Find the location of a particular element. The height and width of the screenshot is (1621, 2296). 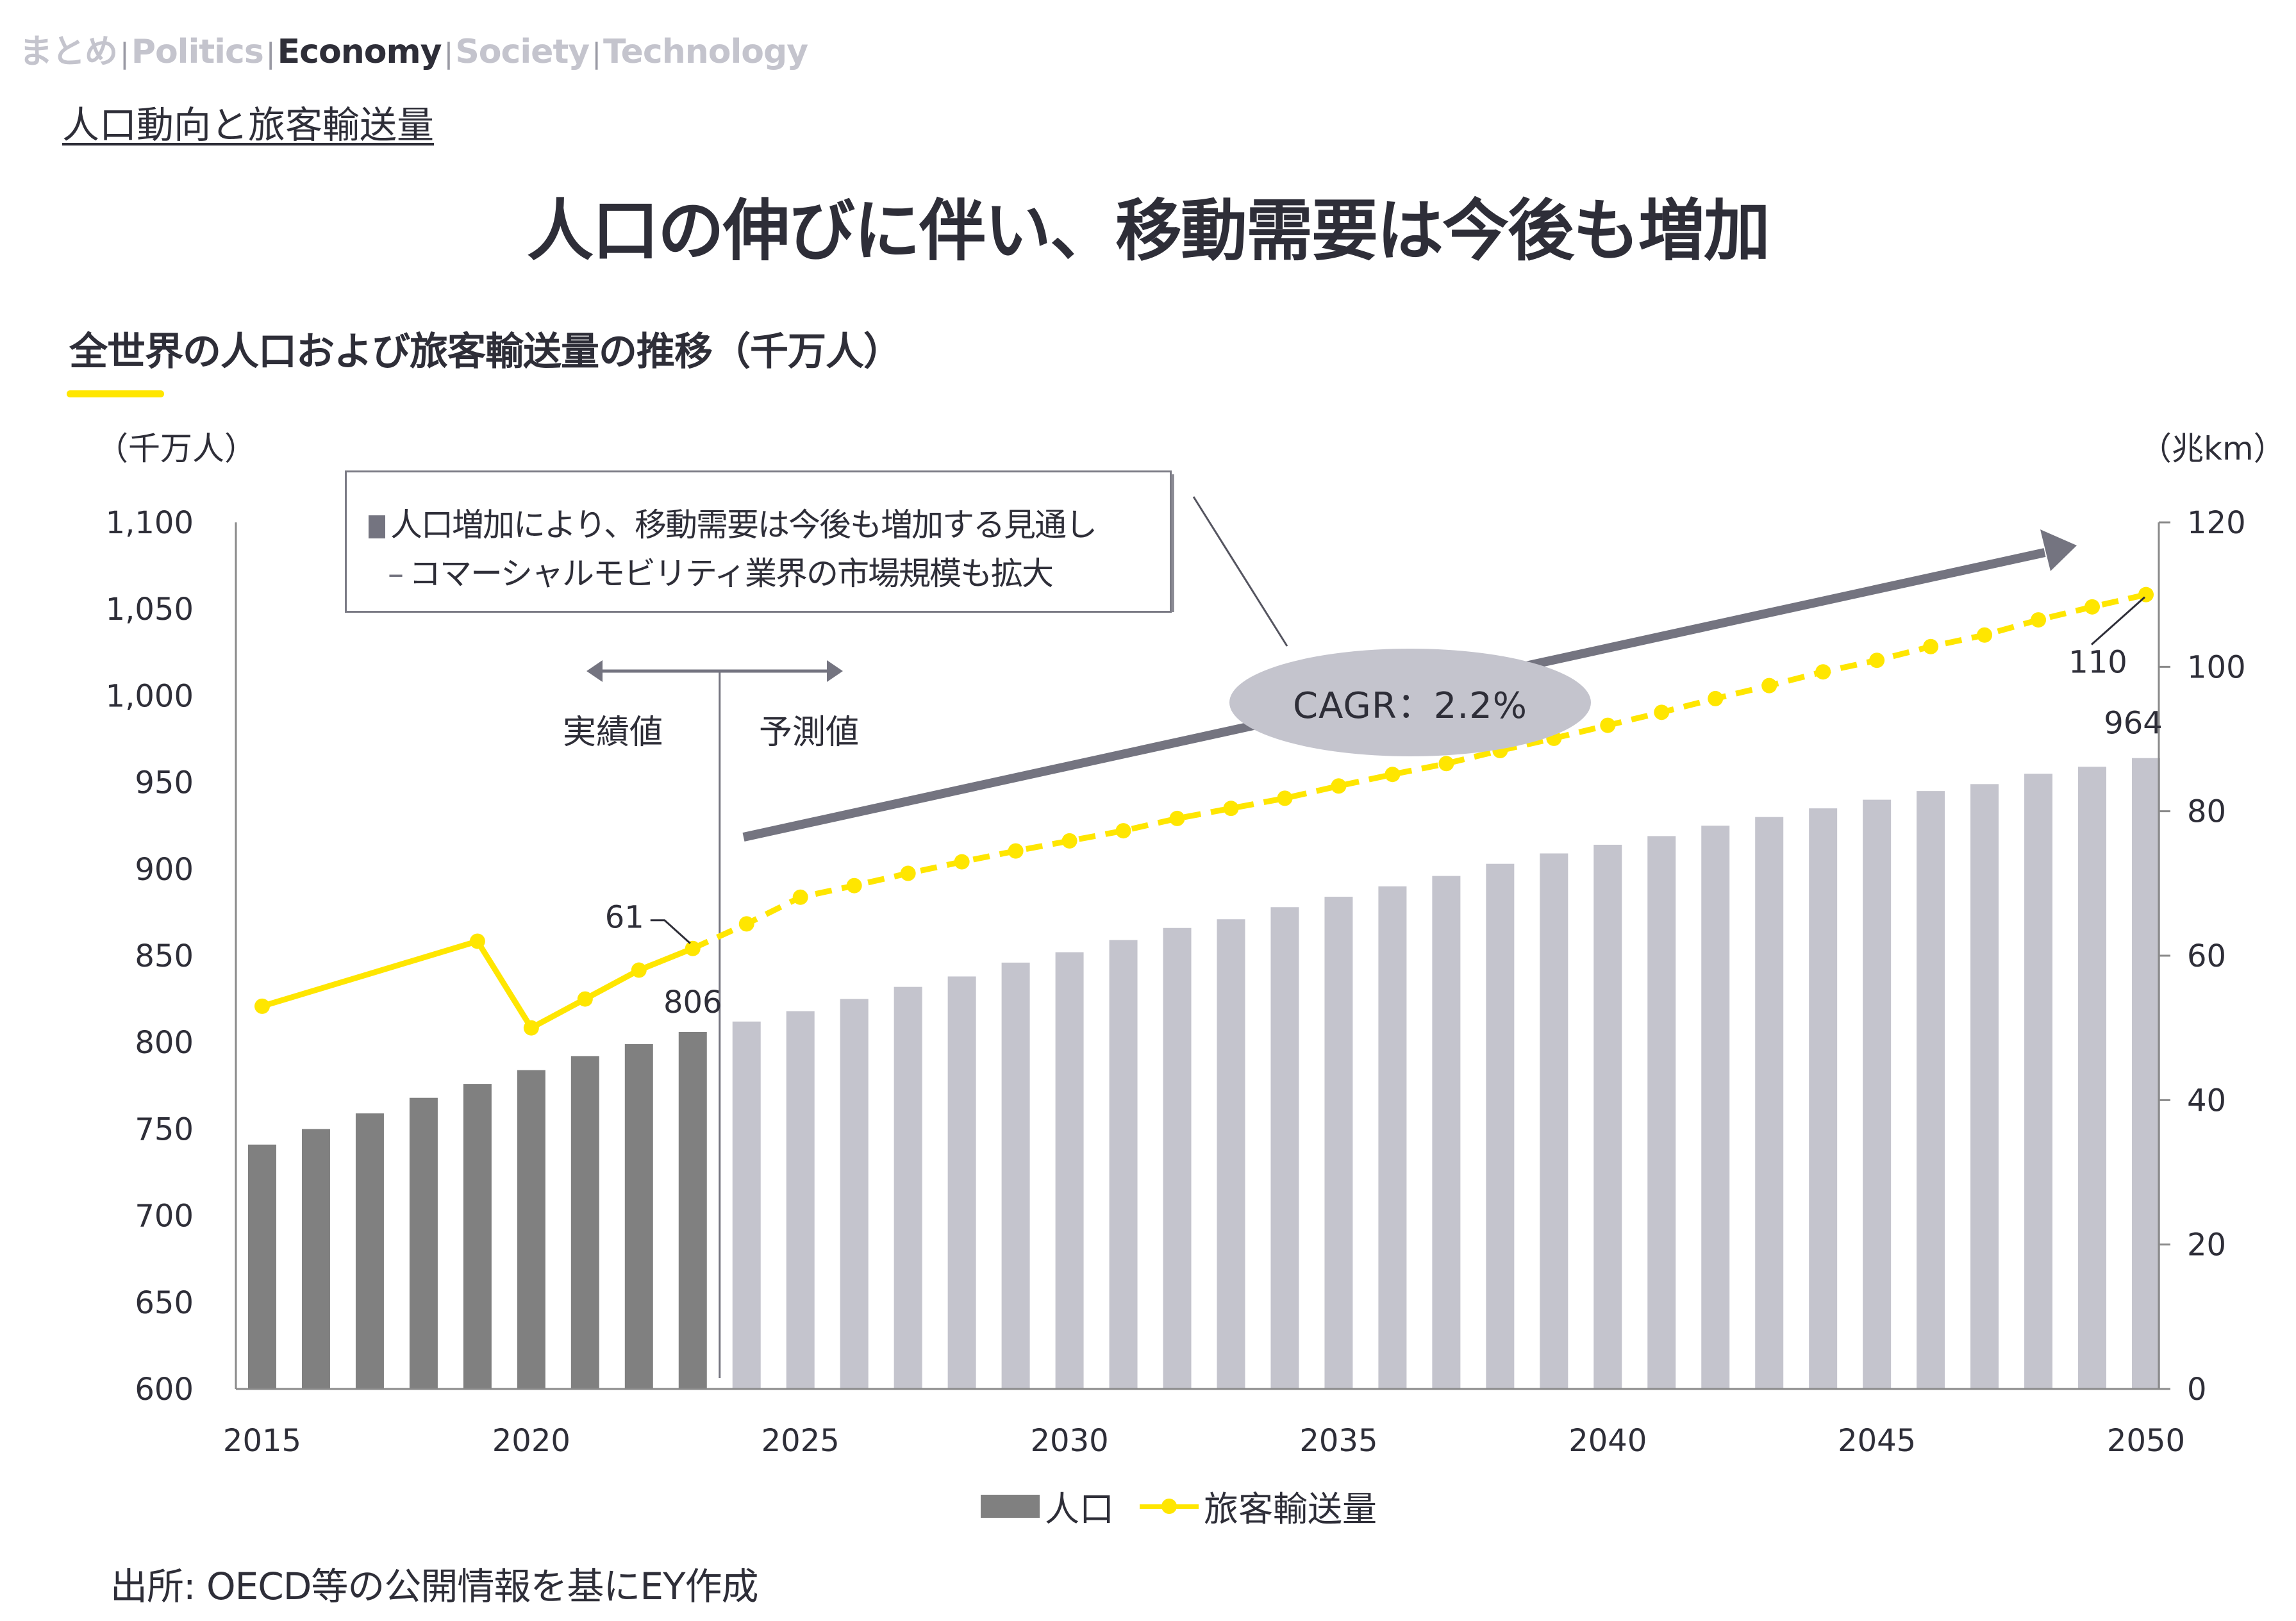

passenger-line-forecast is located at coordinates (1419, 771).